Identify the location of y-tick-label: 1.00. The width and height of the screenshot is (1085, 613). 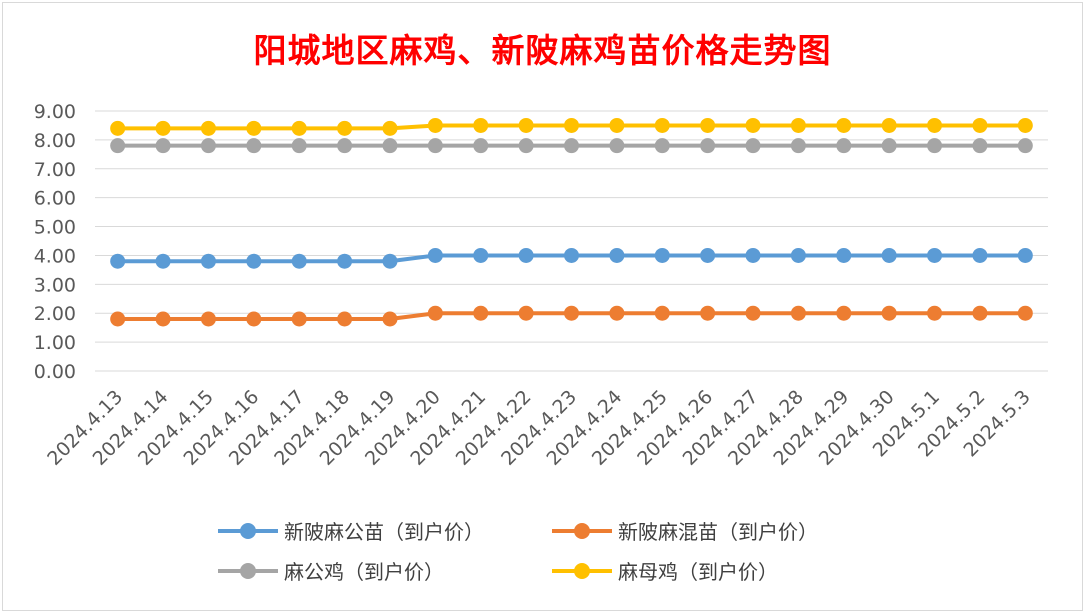
(55, 343).